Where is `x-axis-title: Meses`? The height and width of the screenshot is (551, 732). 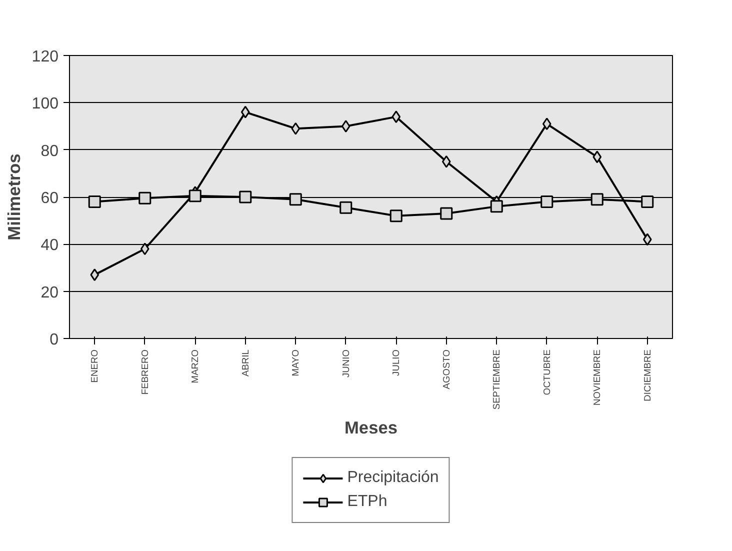 x-axis-title: Meses is located at coordinates (371, 428).